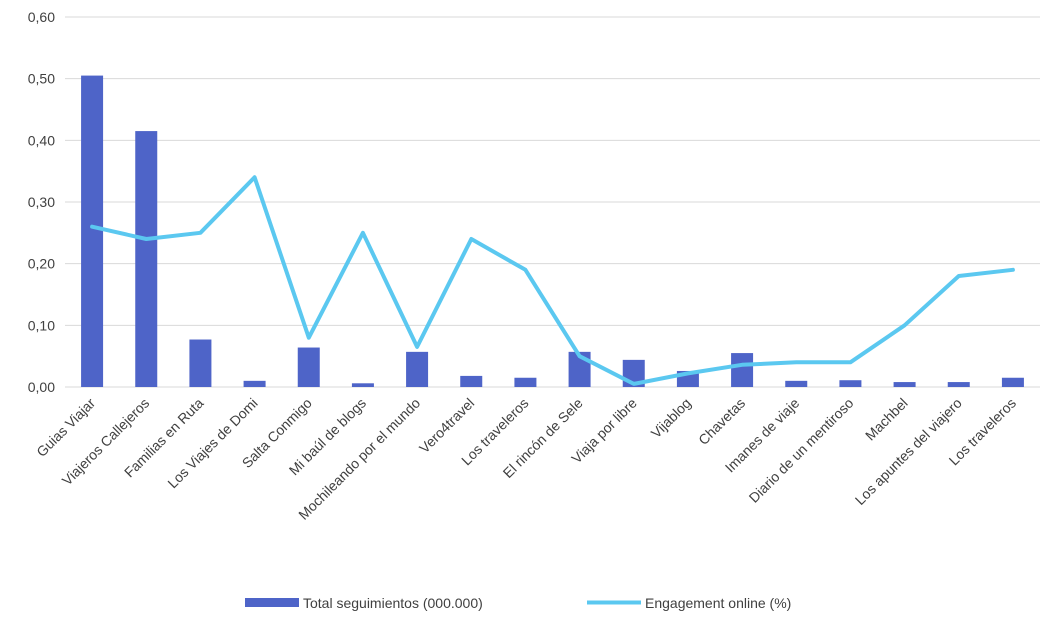 This screenshot has width=1047, height=619. Describe the element at coordinates (41, 17) in the screenshot. I see `y-tick-label: 0,60` at that location.